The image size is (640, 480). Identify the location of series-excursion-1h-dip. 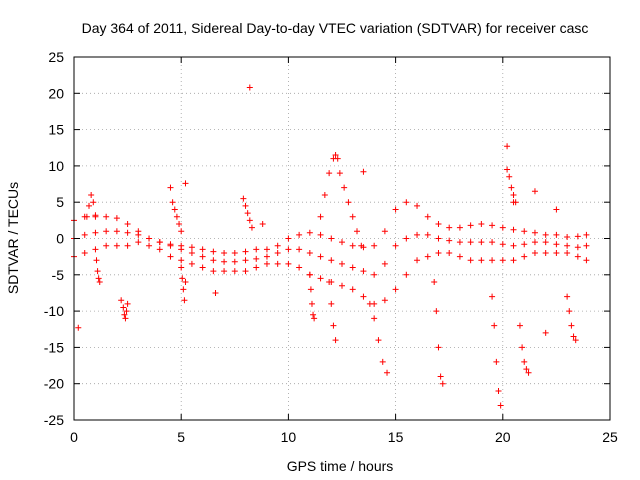
(98, 271).